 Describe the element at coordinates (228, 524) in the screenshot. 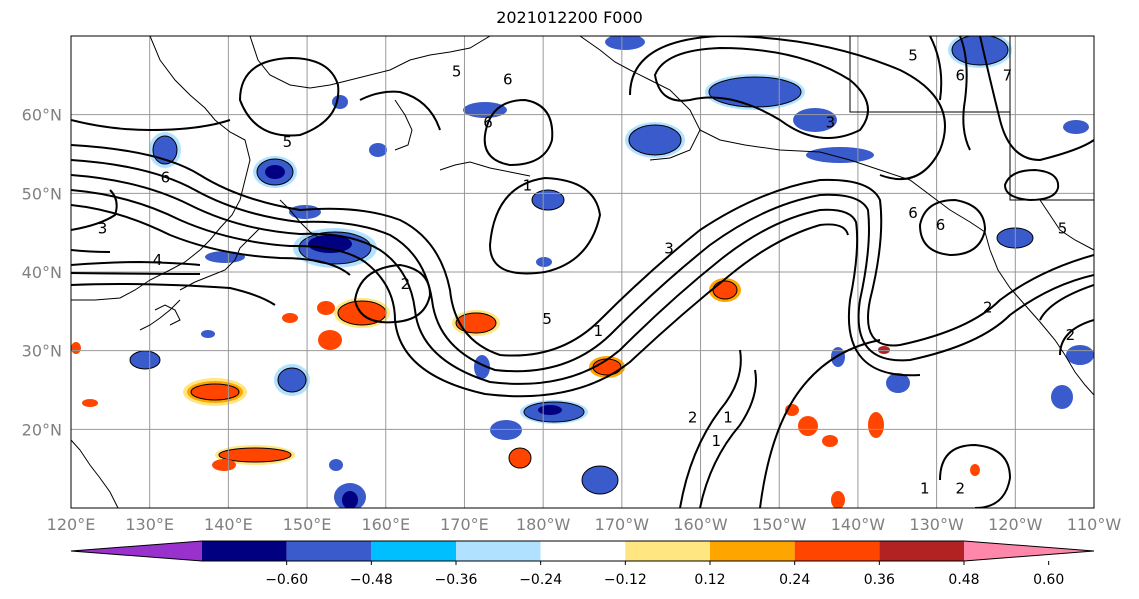

I see `longitude-tick-label: 140°E` at that location.